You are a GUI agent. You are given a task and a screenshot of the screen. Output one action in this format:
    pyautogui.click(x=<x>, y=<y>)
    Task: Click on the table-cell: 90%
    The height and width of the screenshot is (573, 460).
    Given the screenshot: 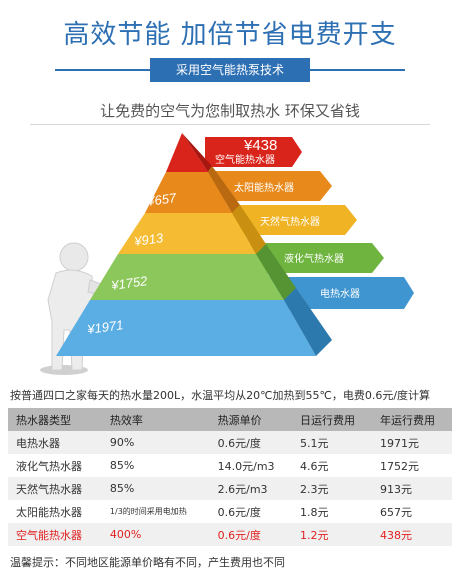 What is the action you would take?
    pyautogui.click(x=122, y=442)
    